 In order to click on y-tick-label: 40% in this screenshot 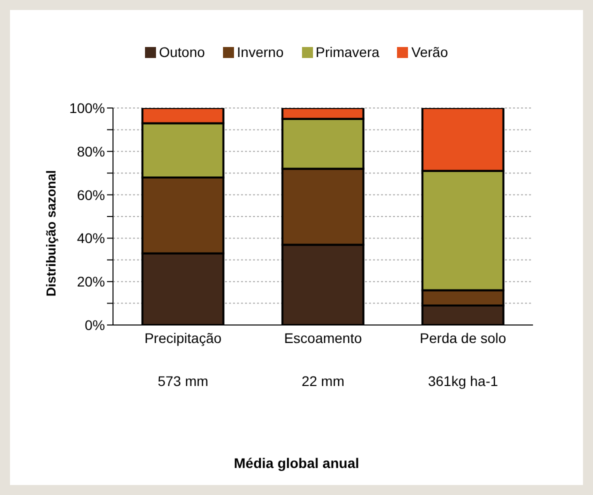, I will do `click(90, 238)`.